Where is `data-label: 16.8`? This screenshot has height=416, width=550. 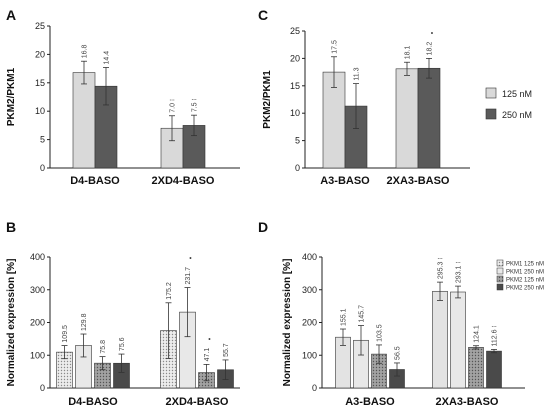
data-label: 16.8 is located at coordinates (85, 51).